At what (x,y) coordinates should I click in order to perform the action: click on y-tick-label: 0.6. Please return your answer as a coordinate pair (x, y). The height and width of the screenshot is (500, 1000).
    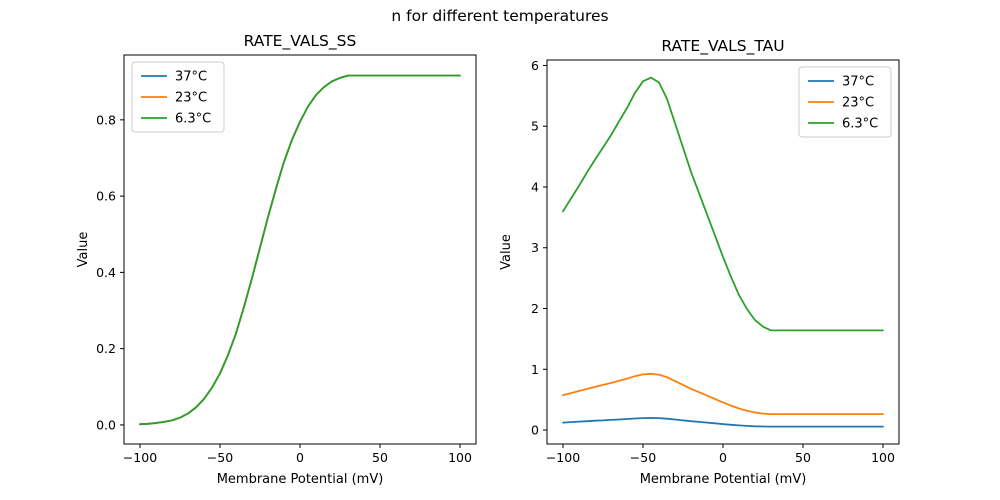
    Looking at the image, I should click on (106, 196).